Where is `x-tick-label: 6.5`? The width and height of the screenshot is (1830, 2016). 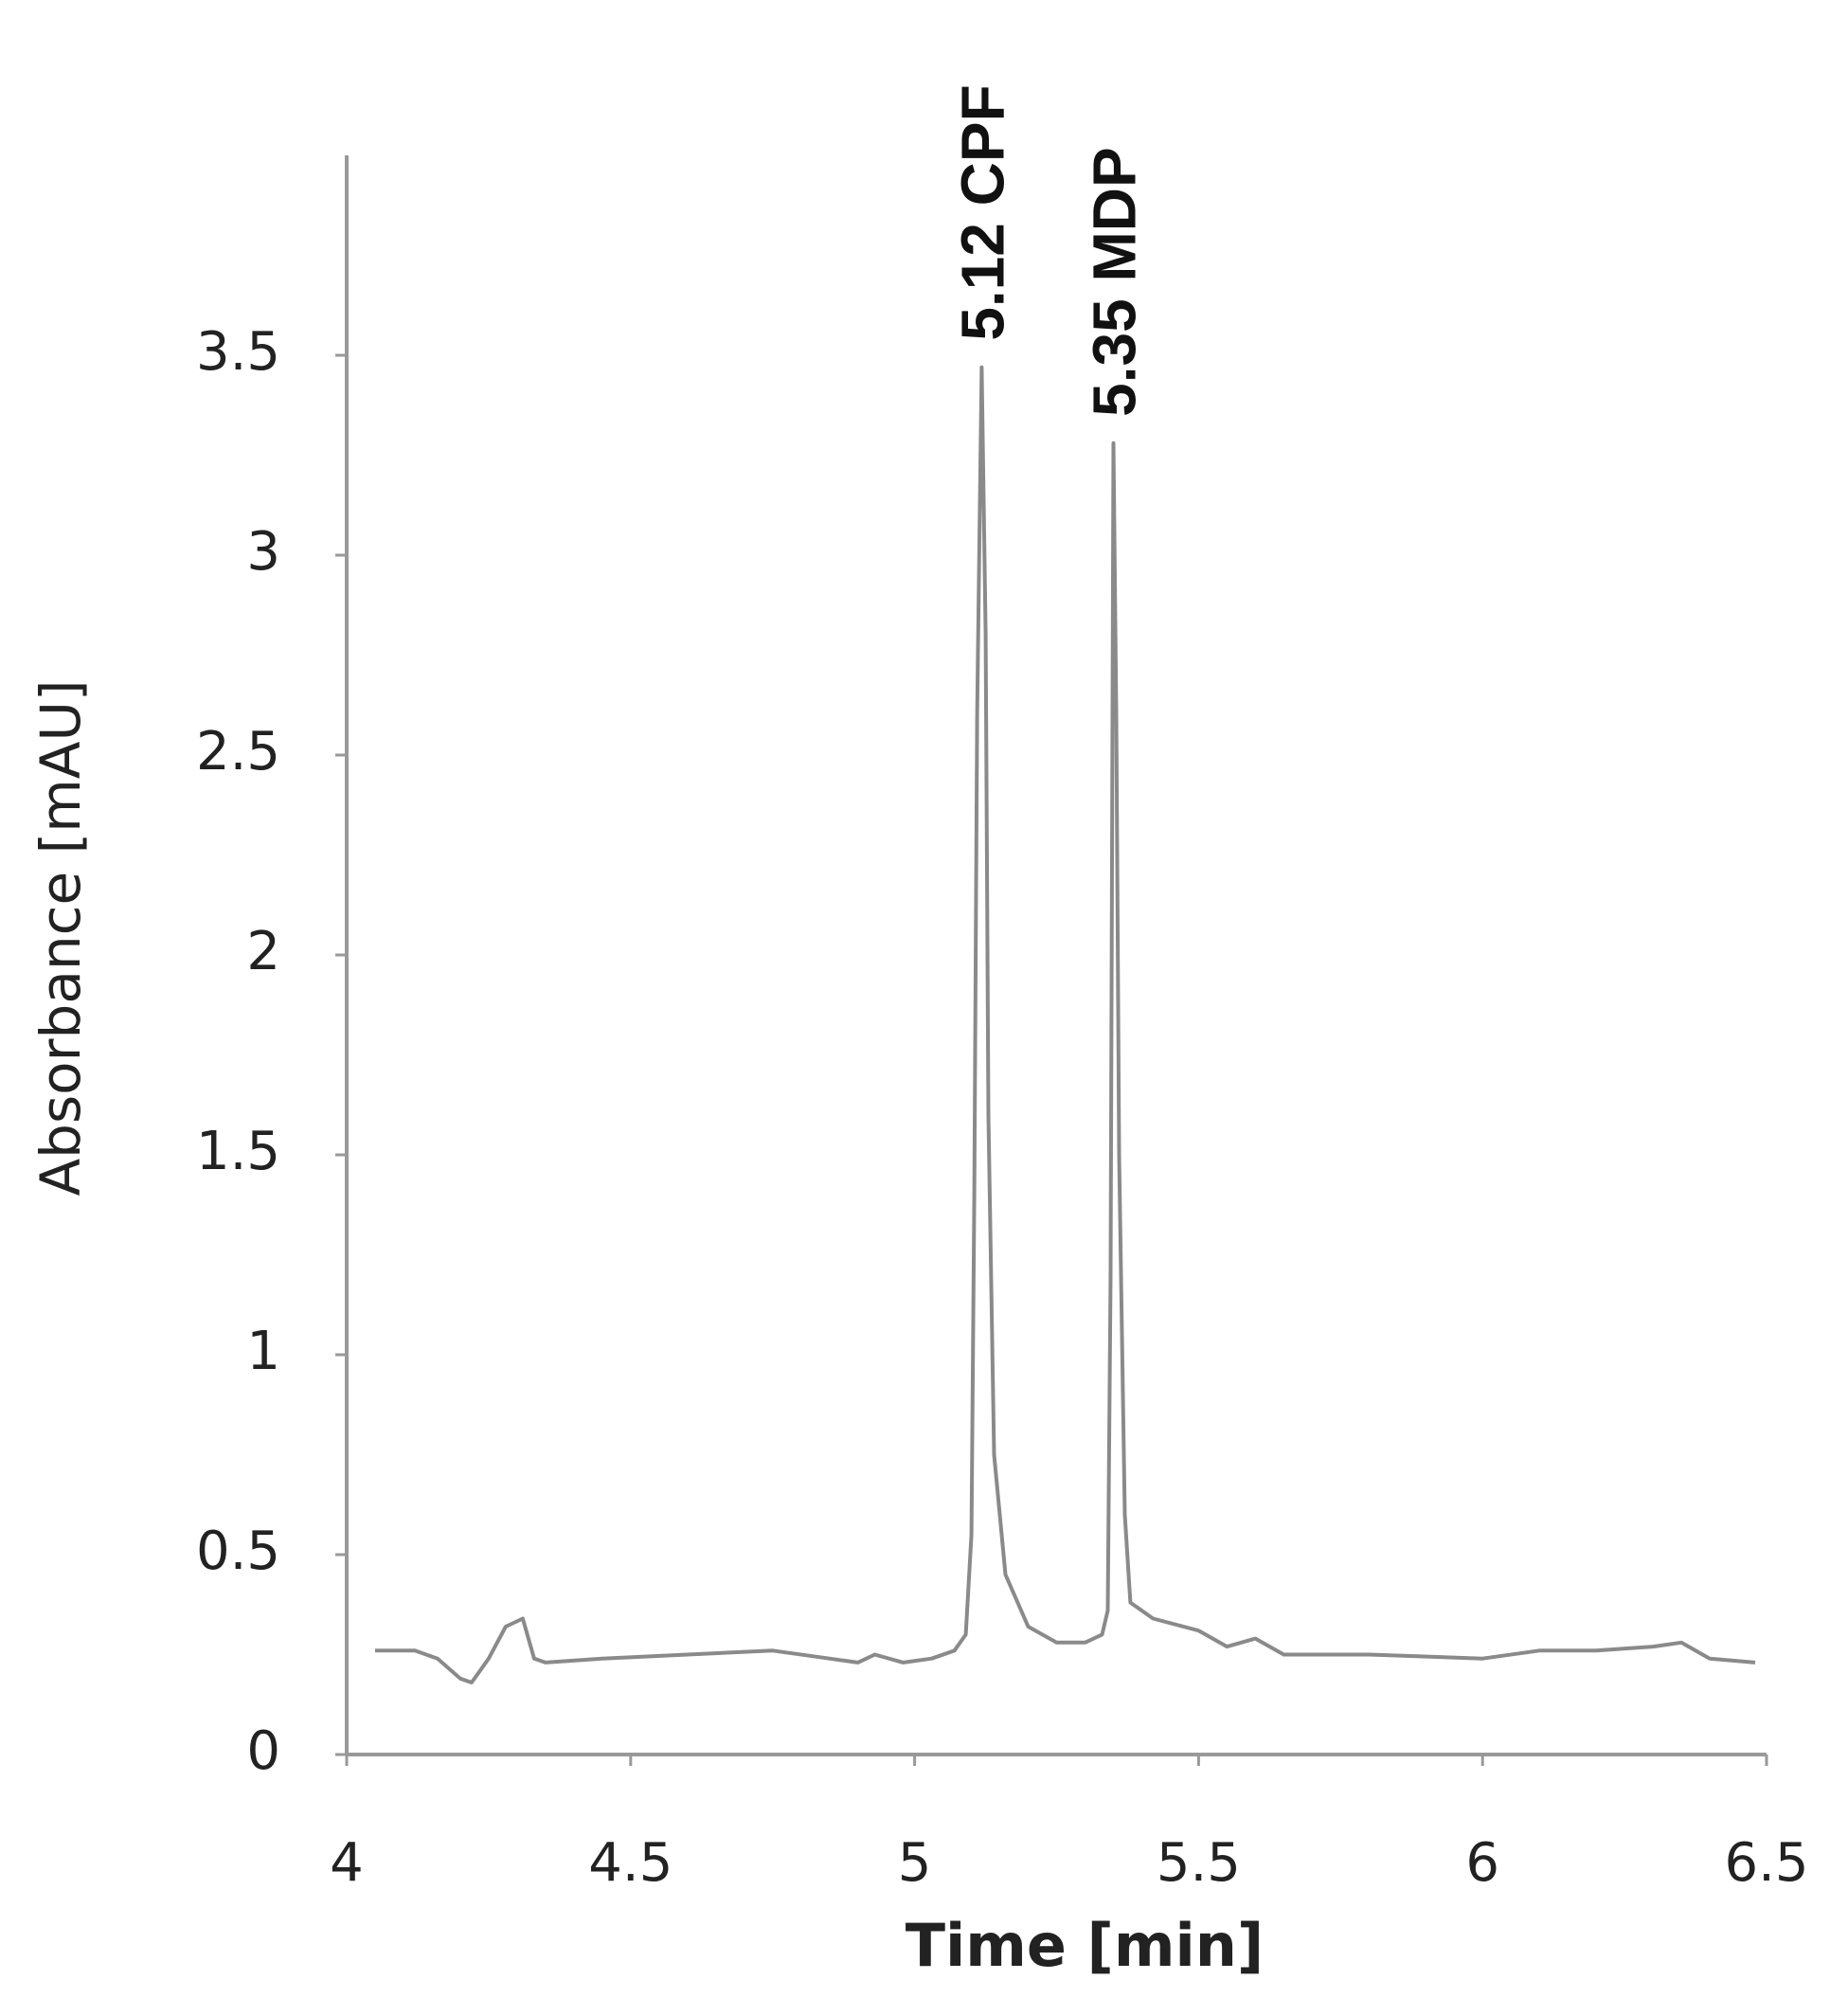 x-tick-label: 6.5 is located at coordinates (1766, 1863).